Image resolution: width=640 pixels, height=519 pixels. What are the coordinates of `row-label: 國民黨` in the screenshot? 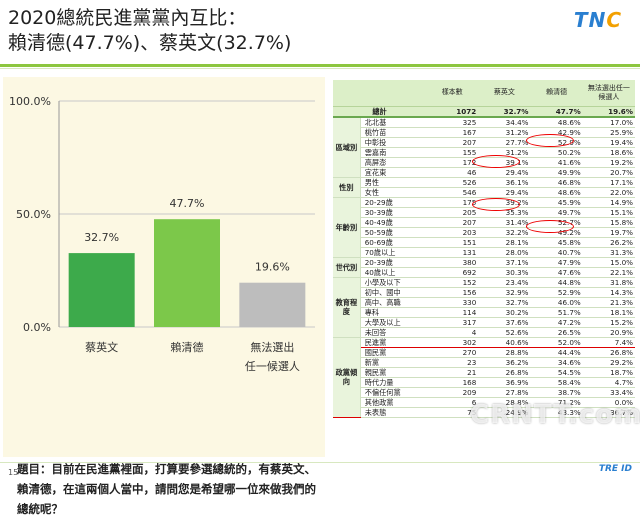 It's located at (393, 352).